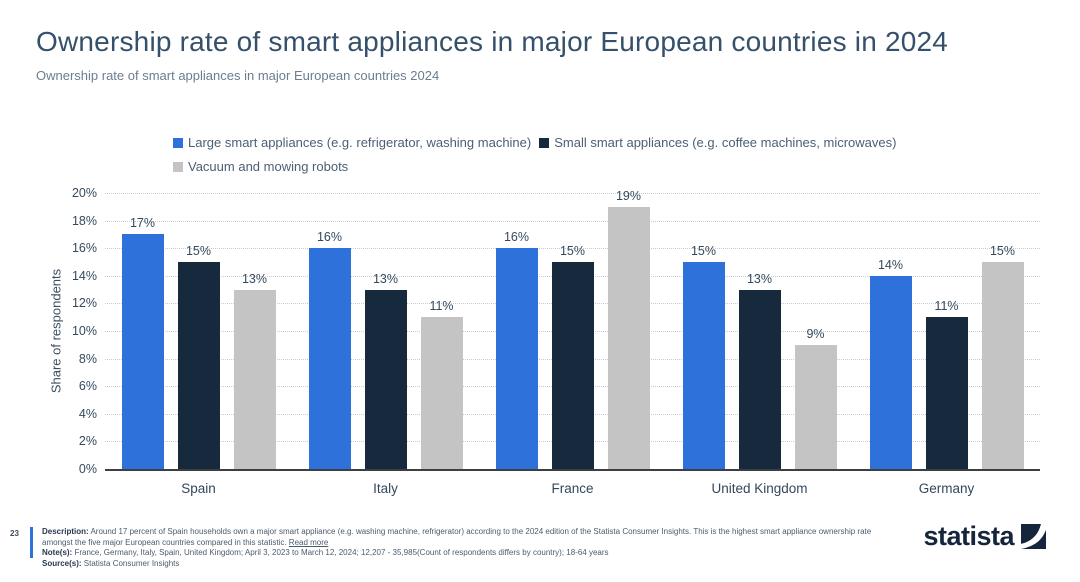 The image size is (1080, 582). What do you see at coordinates (968, 536) in the screenshot?
I see `statista-wordmark: statista` at bounding box center [968, 536].